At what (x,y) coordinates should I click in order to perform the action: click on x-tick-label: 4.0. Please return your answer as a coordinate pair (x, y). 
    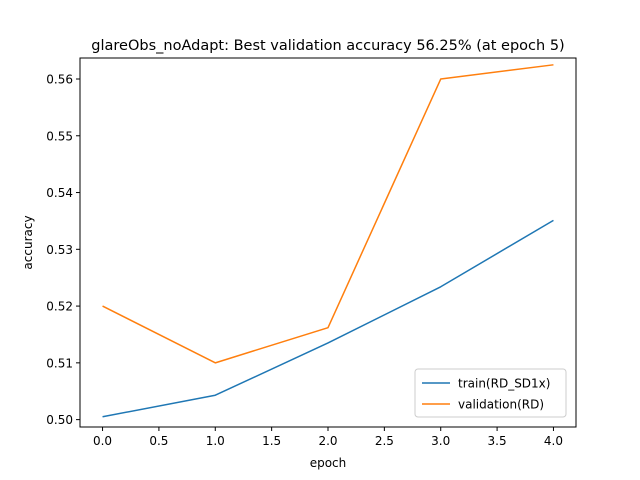
    Looking at the image, I should click on (553, 441).